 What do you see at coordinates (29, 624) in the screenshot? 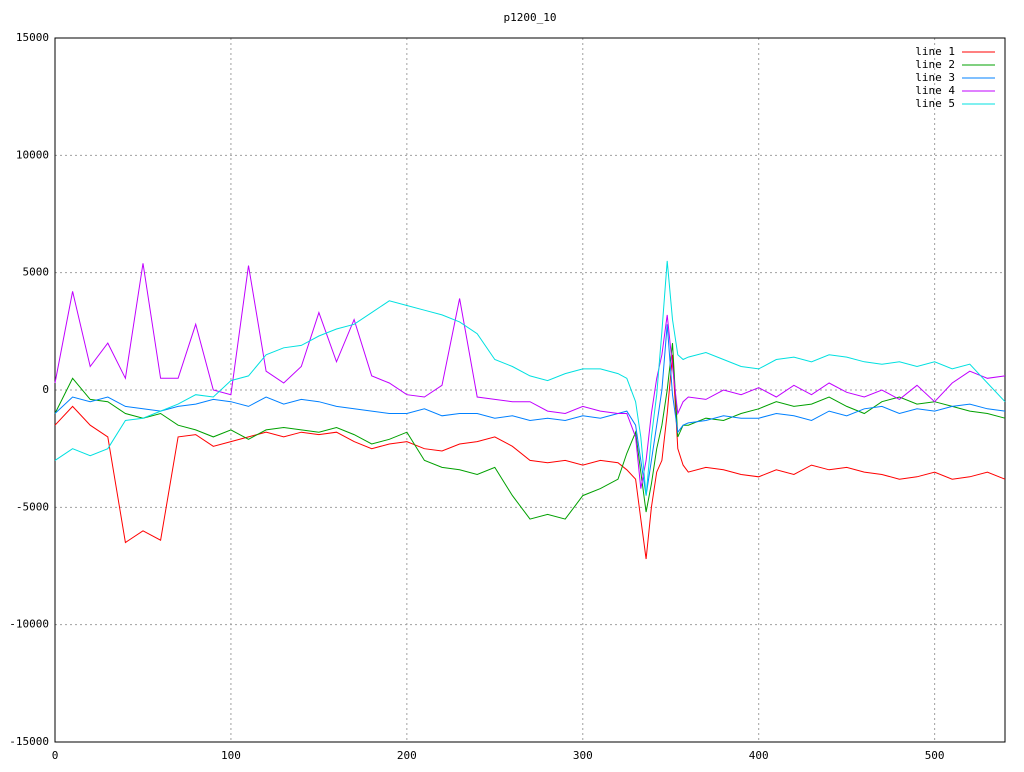
I see `y-tick-label: -10000` at bounding box center [29, 624].